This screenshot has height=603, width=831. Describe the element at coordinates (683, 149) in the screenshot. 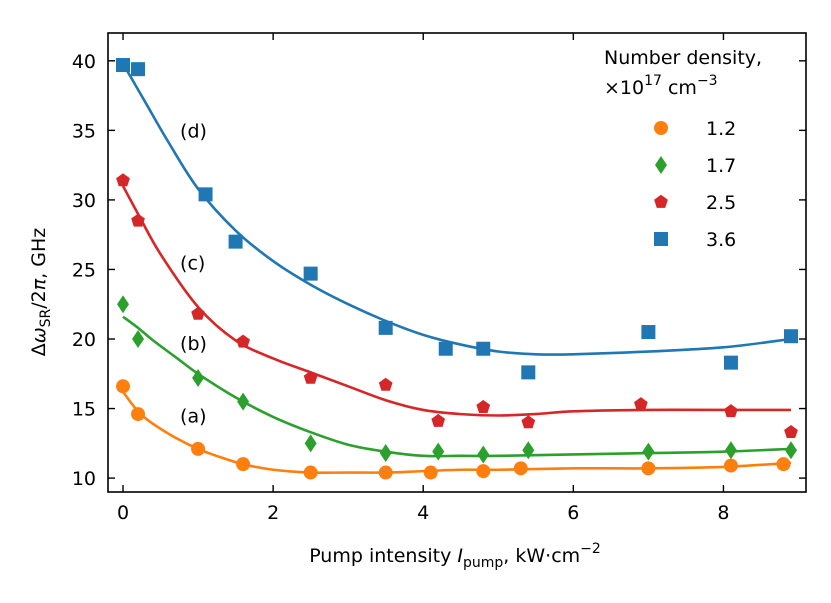

I see `legend: Number density, ×1017 cm−3 1.2 1.7 2.5 3.6` at that location.